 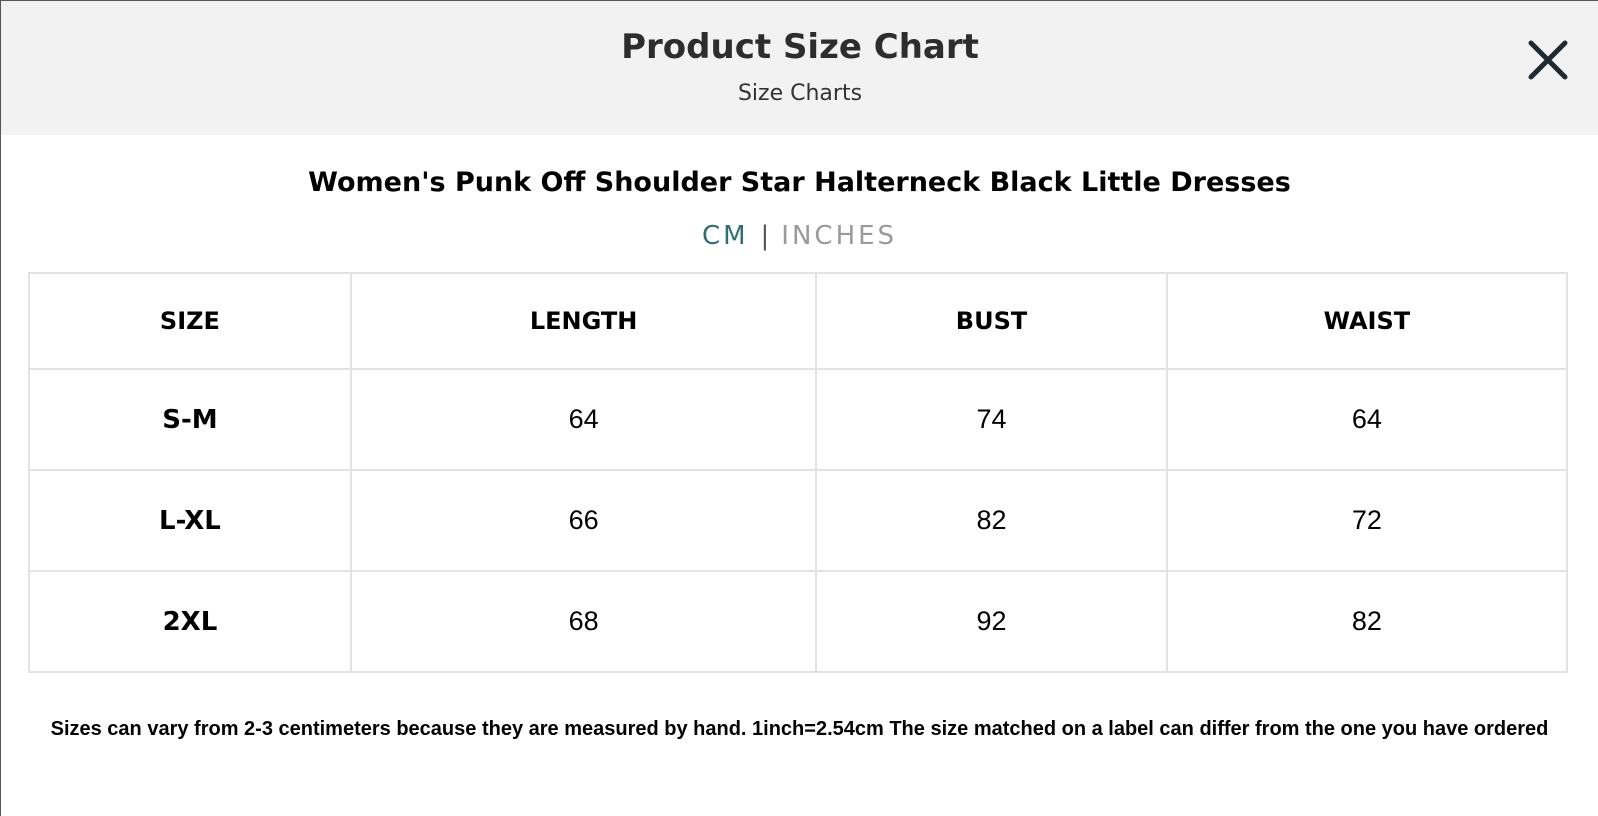 What do you see at coordinates (991, 621) in the screenshot?
I see `bust-cell: 92` at bounding box center [991, 621].